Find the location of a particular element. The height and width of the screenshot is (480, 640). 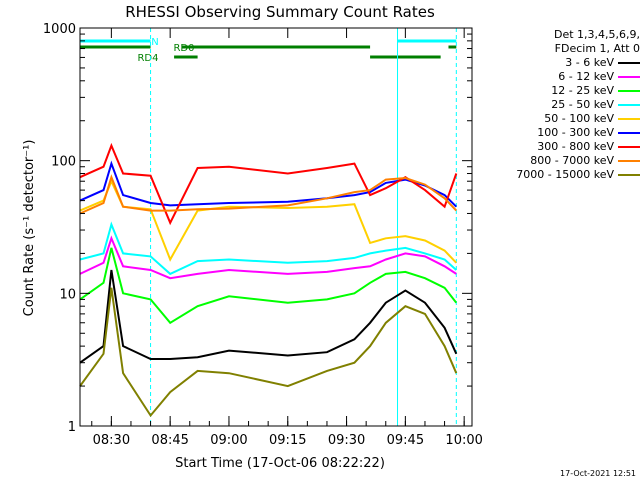

x-tick-label: 10:00 is located at coordinates (463, 440).